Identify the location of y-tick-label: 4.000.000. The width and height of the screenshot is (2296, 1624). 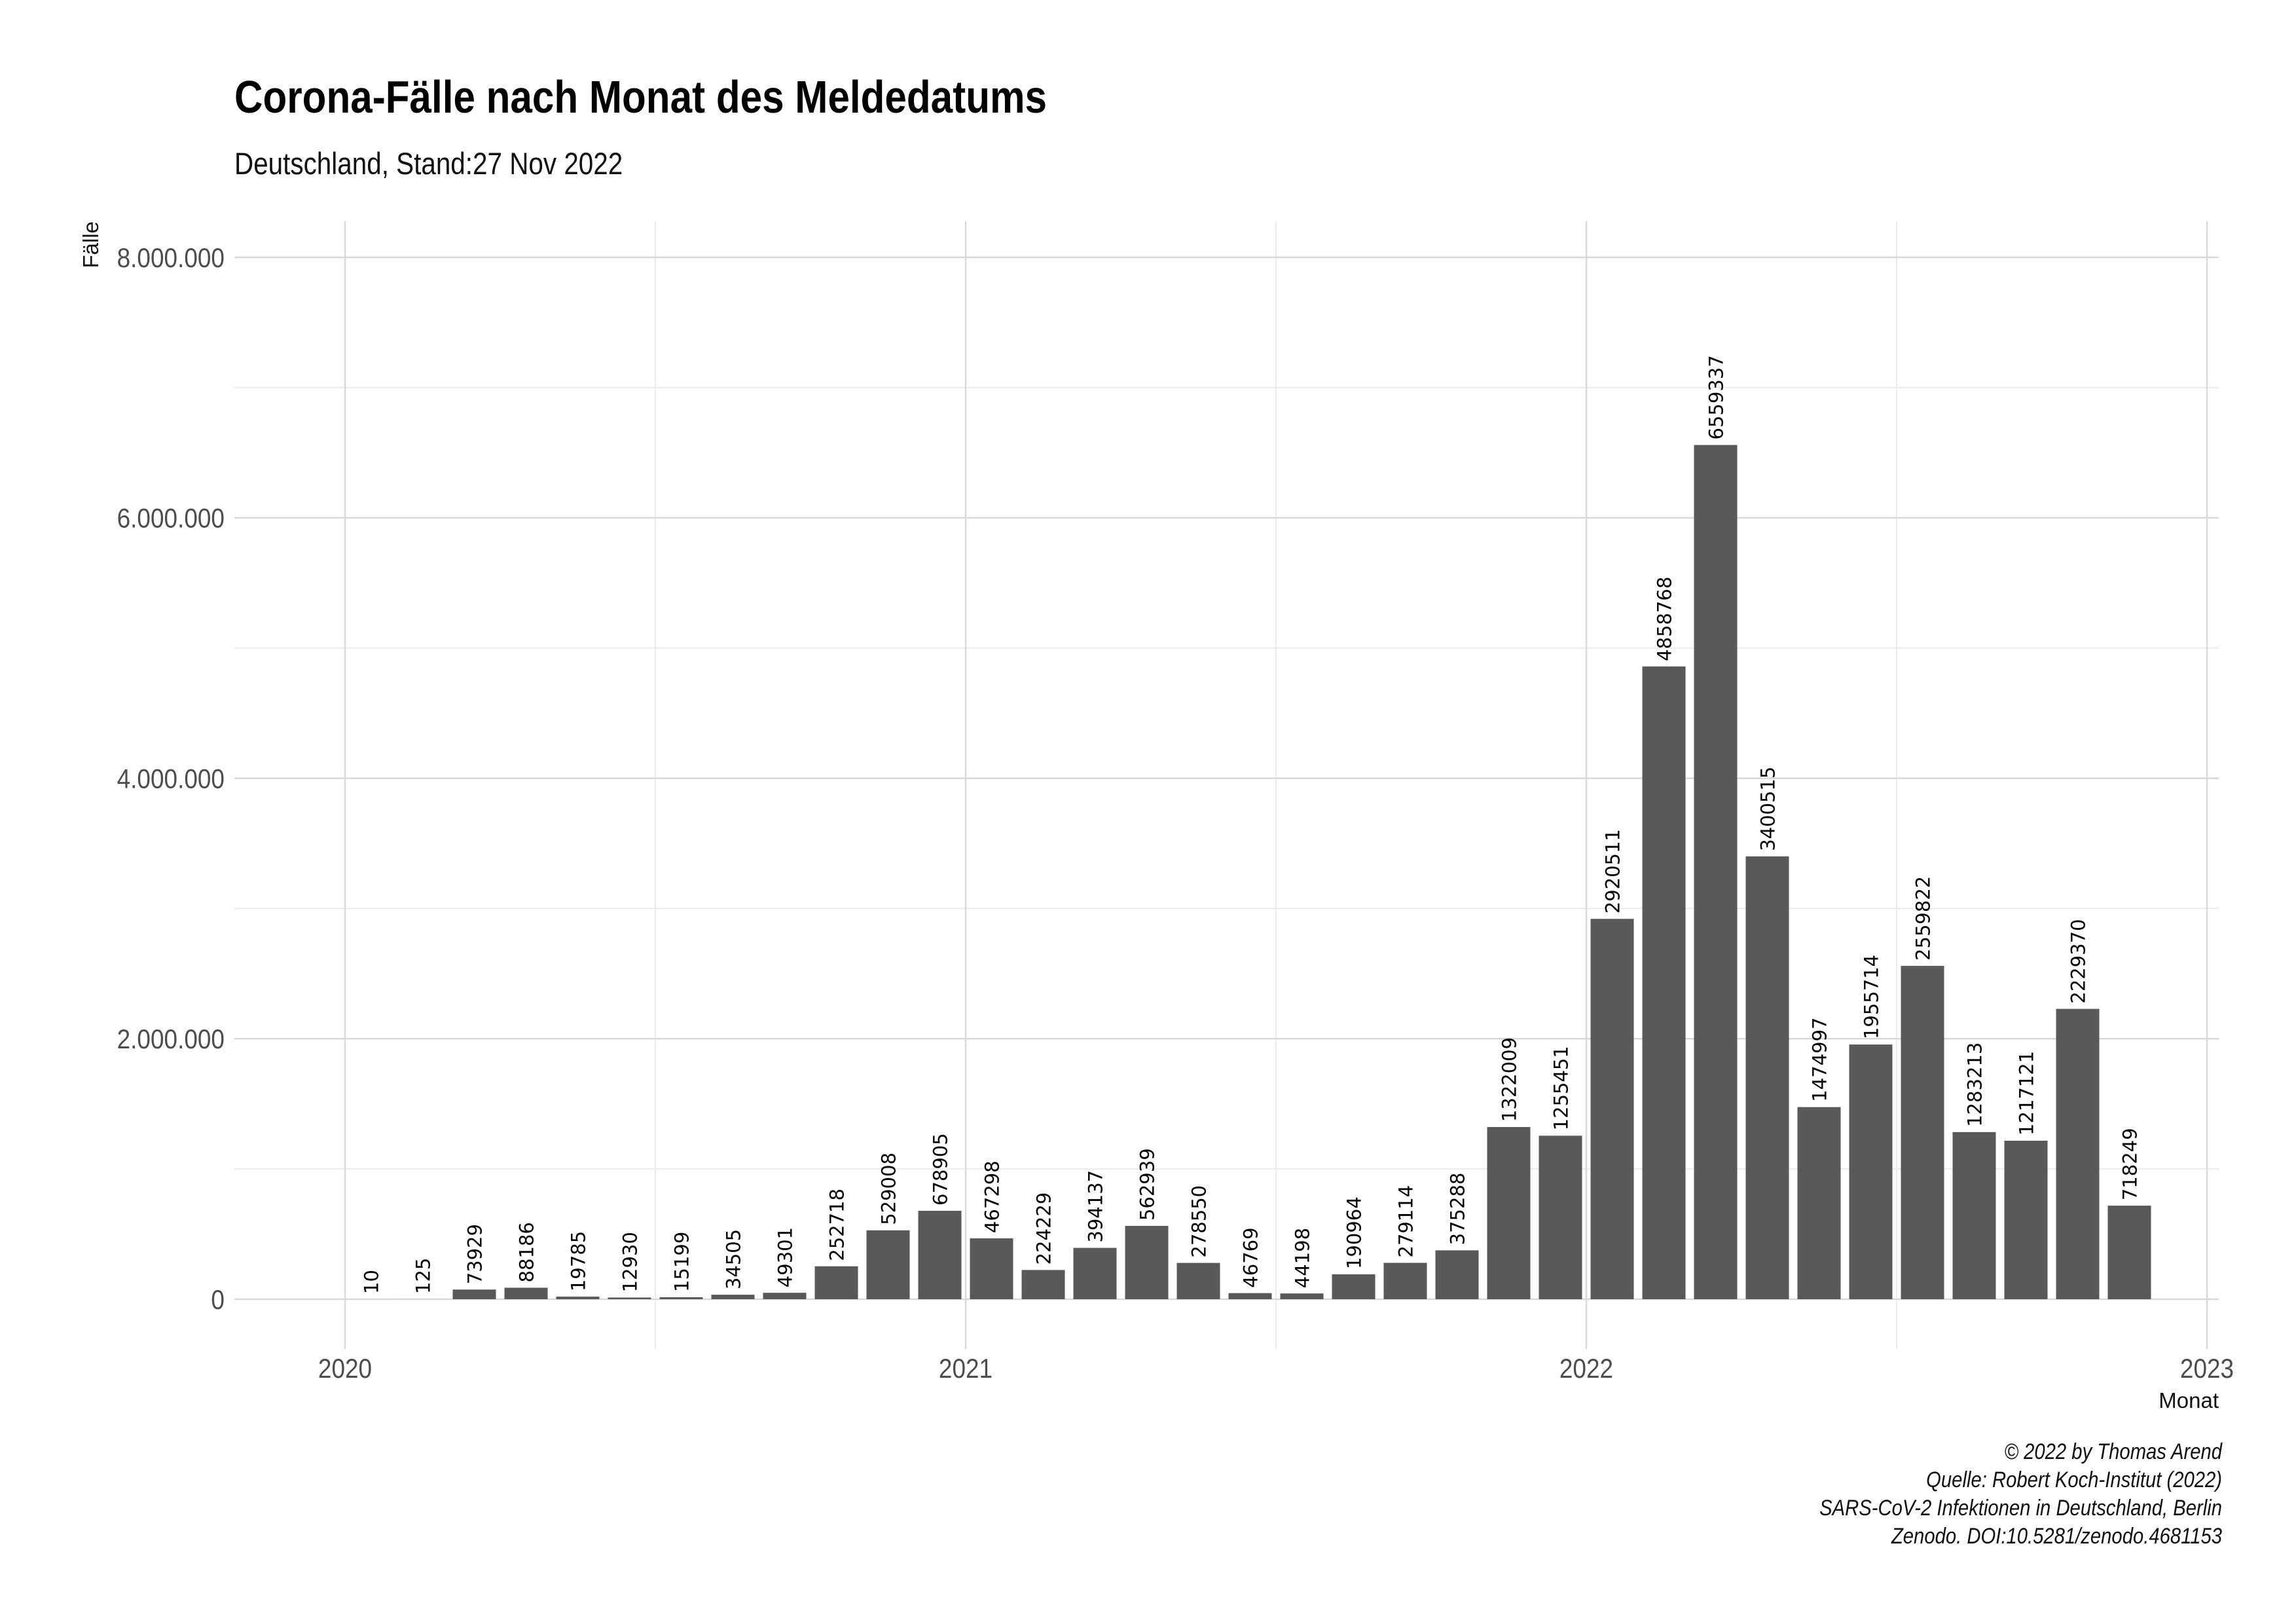
(171, 779).